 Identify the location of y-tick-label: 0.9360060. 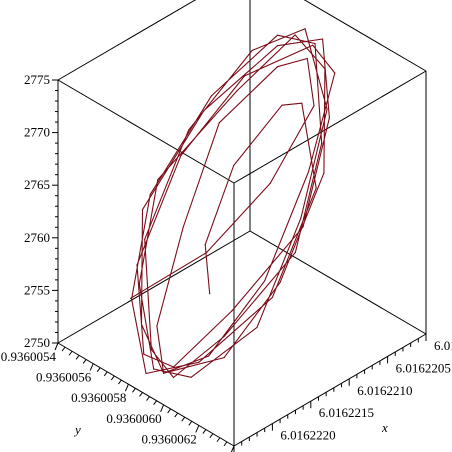
(133, 418).